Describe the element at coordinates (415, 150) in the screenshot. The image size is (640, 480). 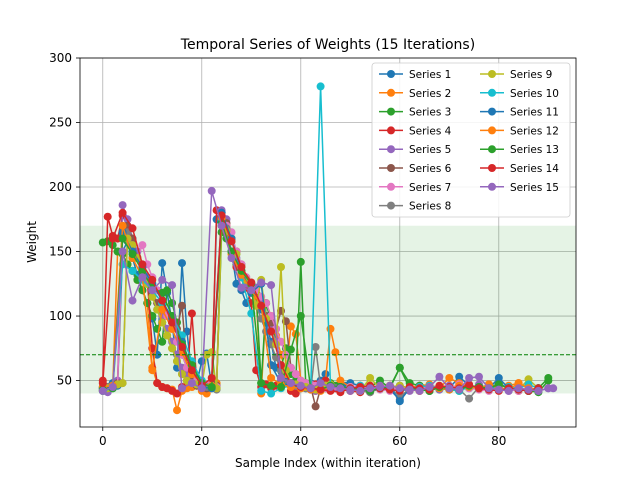
I see `legend-item: Series 5` at that location.